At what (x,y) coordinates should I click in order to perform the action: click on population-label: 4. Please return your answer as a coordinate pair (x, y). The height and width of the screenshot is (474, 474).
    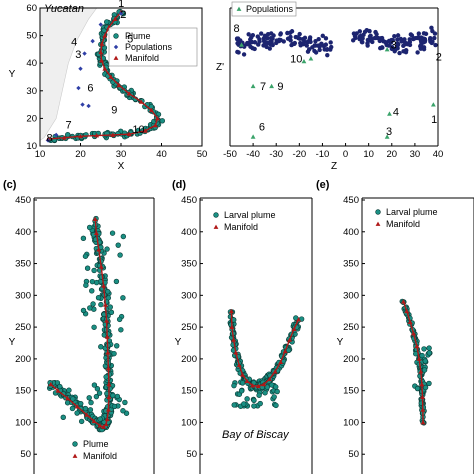
    Looking at the image, I should click on (74, 42).